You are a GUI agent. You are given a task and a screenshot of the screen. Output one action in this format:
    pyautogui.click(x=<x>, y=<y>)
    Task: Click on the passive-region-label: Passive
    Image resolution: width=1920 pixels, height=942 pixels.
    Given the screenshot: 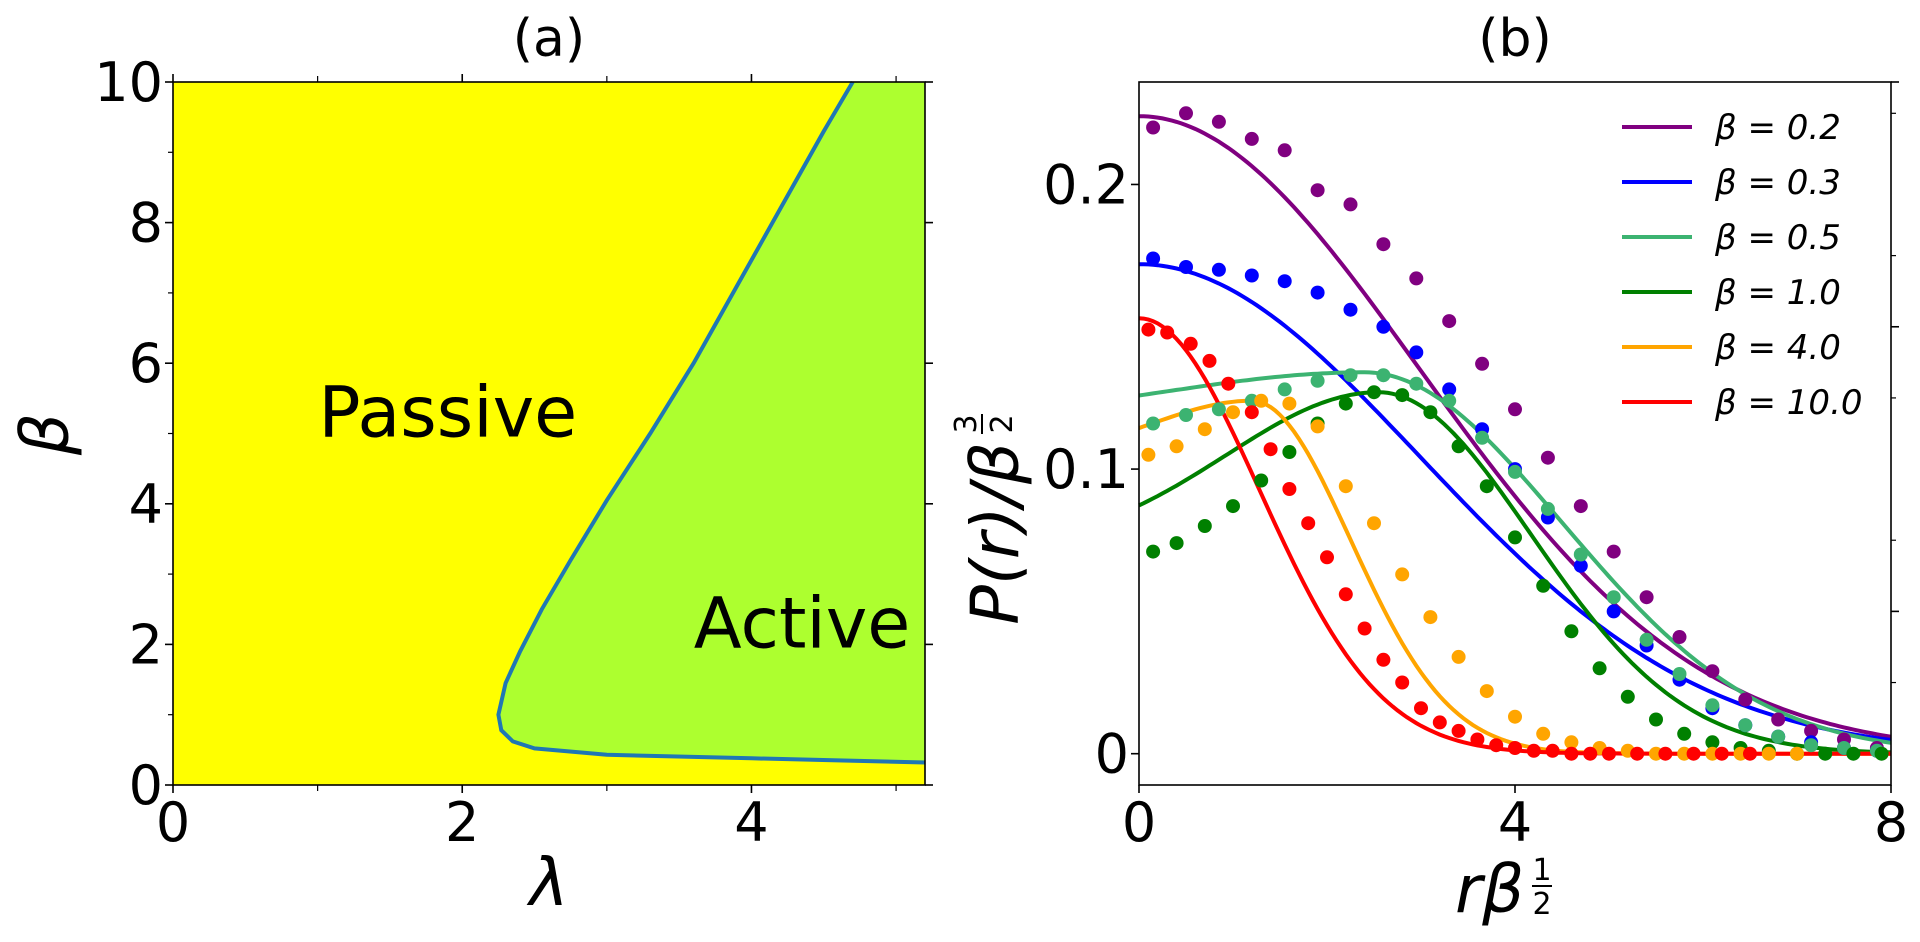 What is the action you would take?
    pyautogui.click(x=447, y=412)
    